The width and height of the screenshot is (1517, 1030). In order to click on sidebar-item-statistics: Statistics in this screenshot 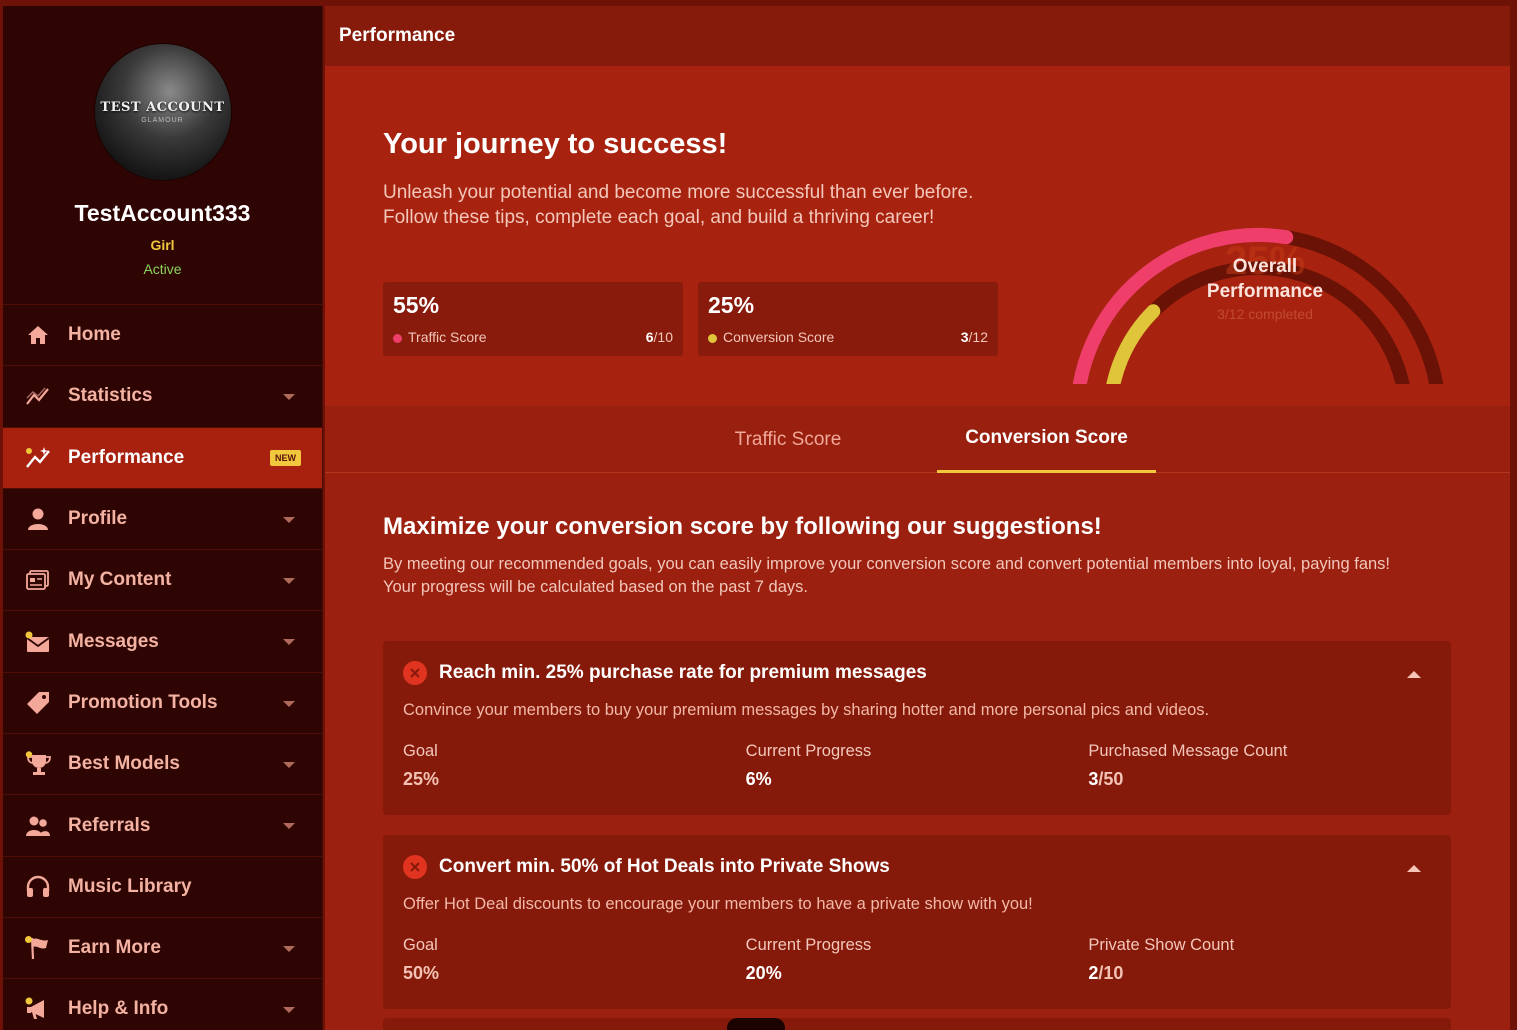, I will do `click(162, 397)`.